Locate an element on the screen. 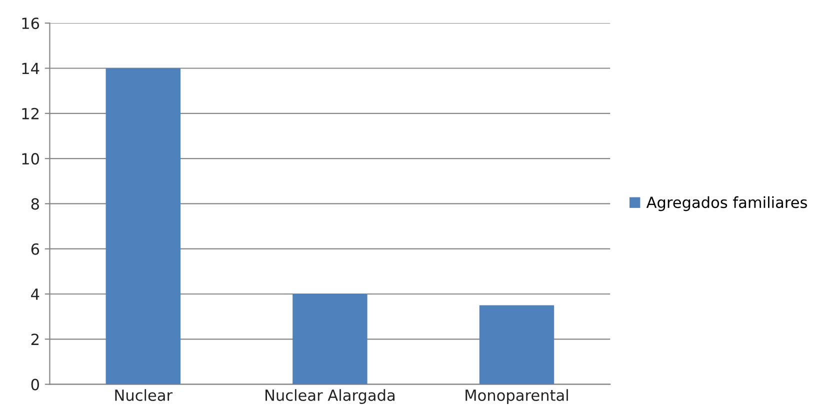  legend-label: Agregados familiares is located at coordinates (726, 204).